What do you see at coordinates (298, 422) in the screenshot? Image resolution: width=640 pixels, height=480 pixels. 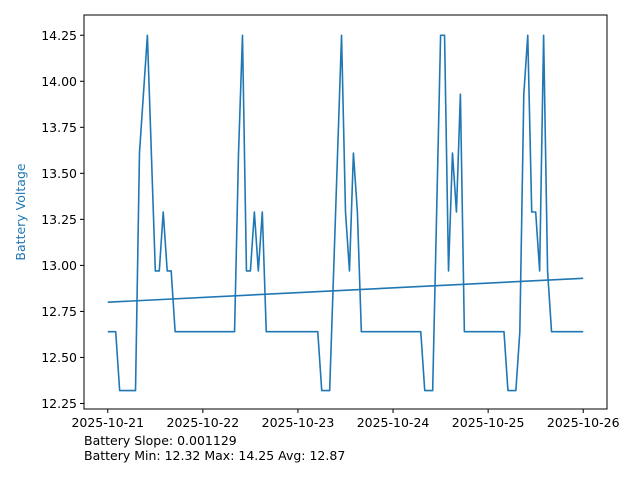 I see `x-tick-label: 2025-10-23` at bounding box center [298, 422].